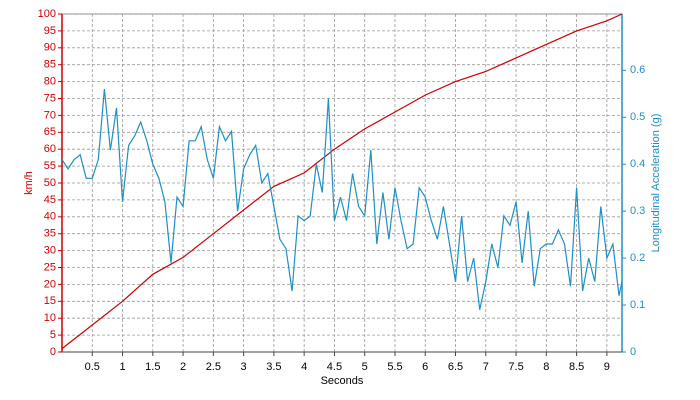 The width and height of the screenshot is (700, 400). What do you see at coordinates (342, 381) in the screenshot?
I see `x-axis-title: Seconds` at bounding box center [342, 381].